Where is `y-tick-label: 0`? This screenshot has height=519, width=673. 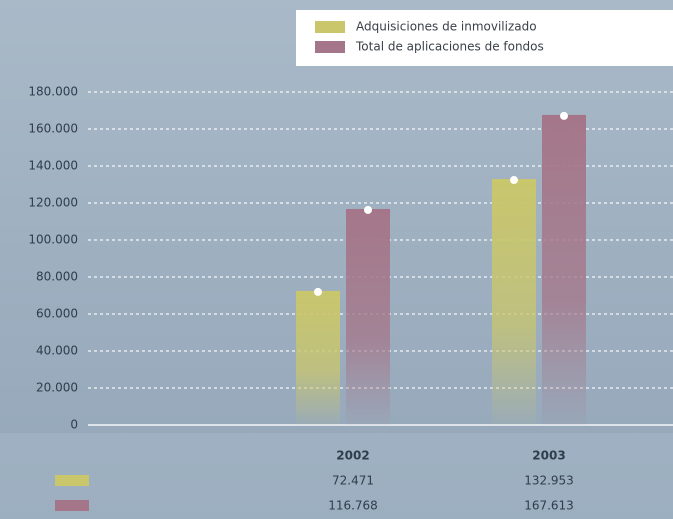 y-tick-label: 0 is located at coordinates (74, 425).